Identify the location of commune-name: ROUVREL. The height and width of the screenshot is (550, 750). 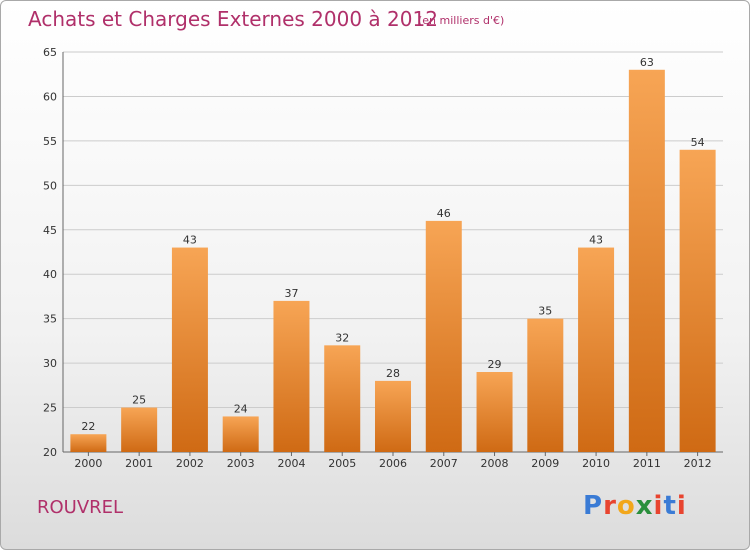
(80, 507).